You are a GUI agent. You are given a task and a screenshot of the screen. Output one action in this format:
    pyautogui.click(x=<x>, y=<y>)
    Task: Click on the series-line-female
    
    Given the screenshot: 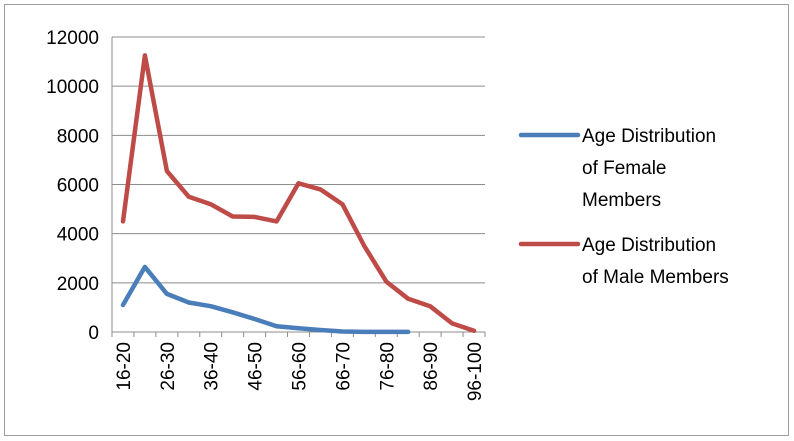 What is the action you would take?
    pyautogui.click(x=265, y=299)
    